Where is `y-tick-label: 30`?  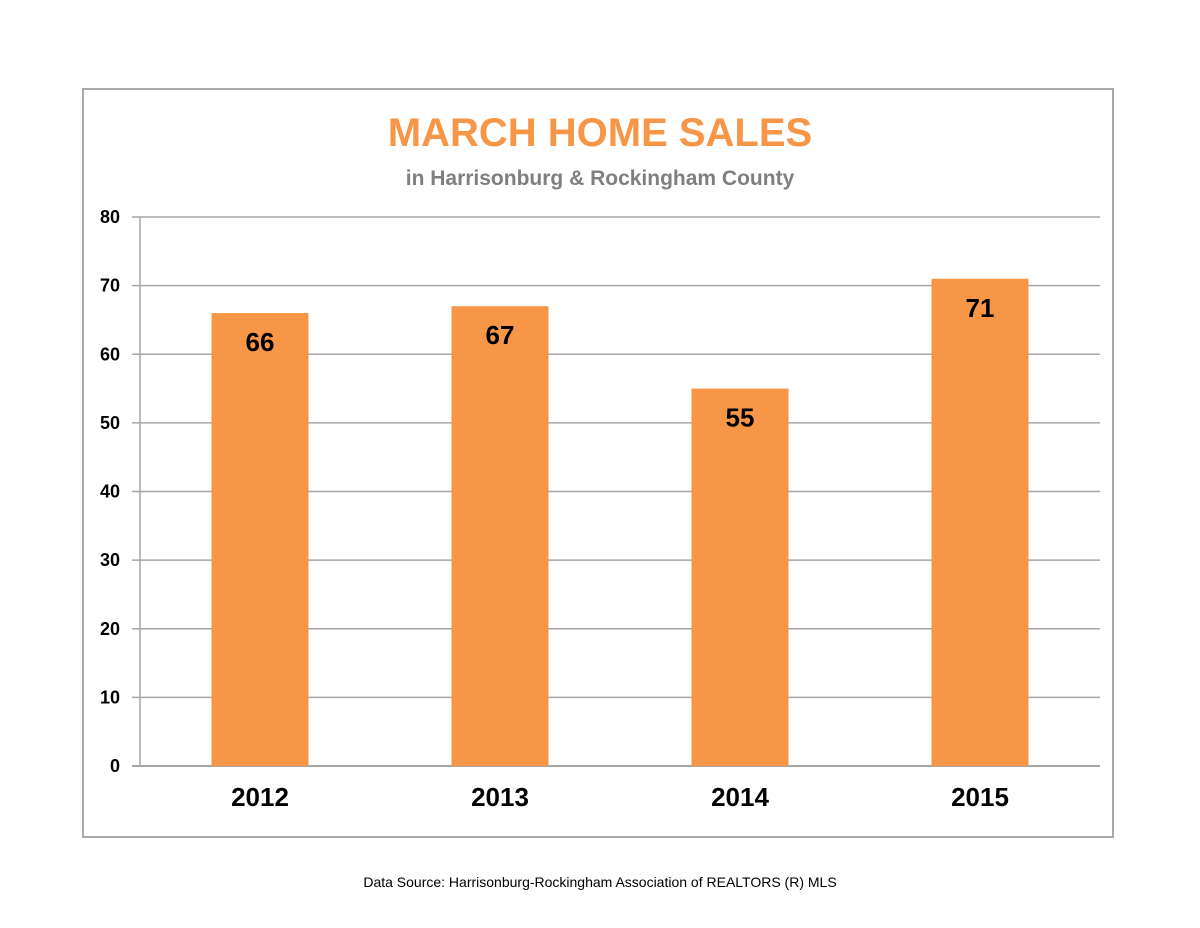 y-tick-label: 30 is located at coordinates (110, 560).